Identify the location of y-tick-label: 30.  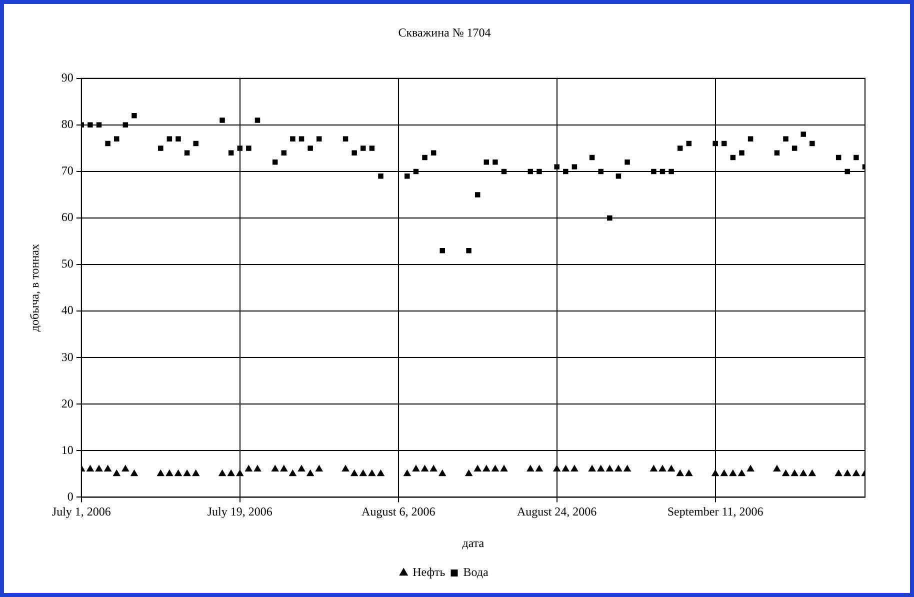
(67, 357).